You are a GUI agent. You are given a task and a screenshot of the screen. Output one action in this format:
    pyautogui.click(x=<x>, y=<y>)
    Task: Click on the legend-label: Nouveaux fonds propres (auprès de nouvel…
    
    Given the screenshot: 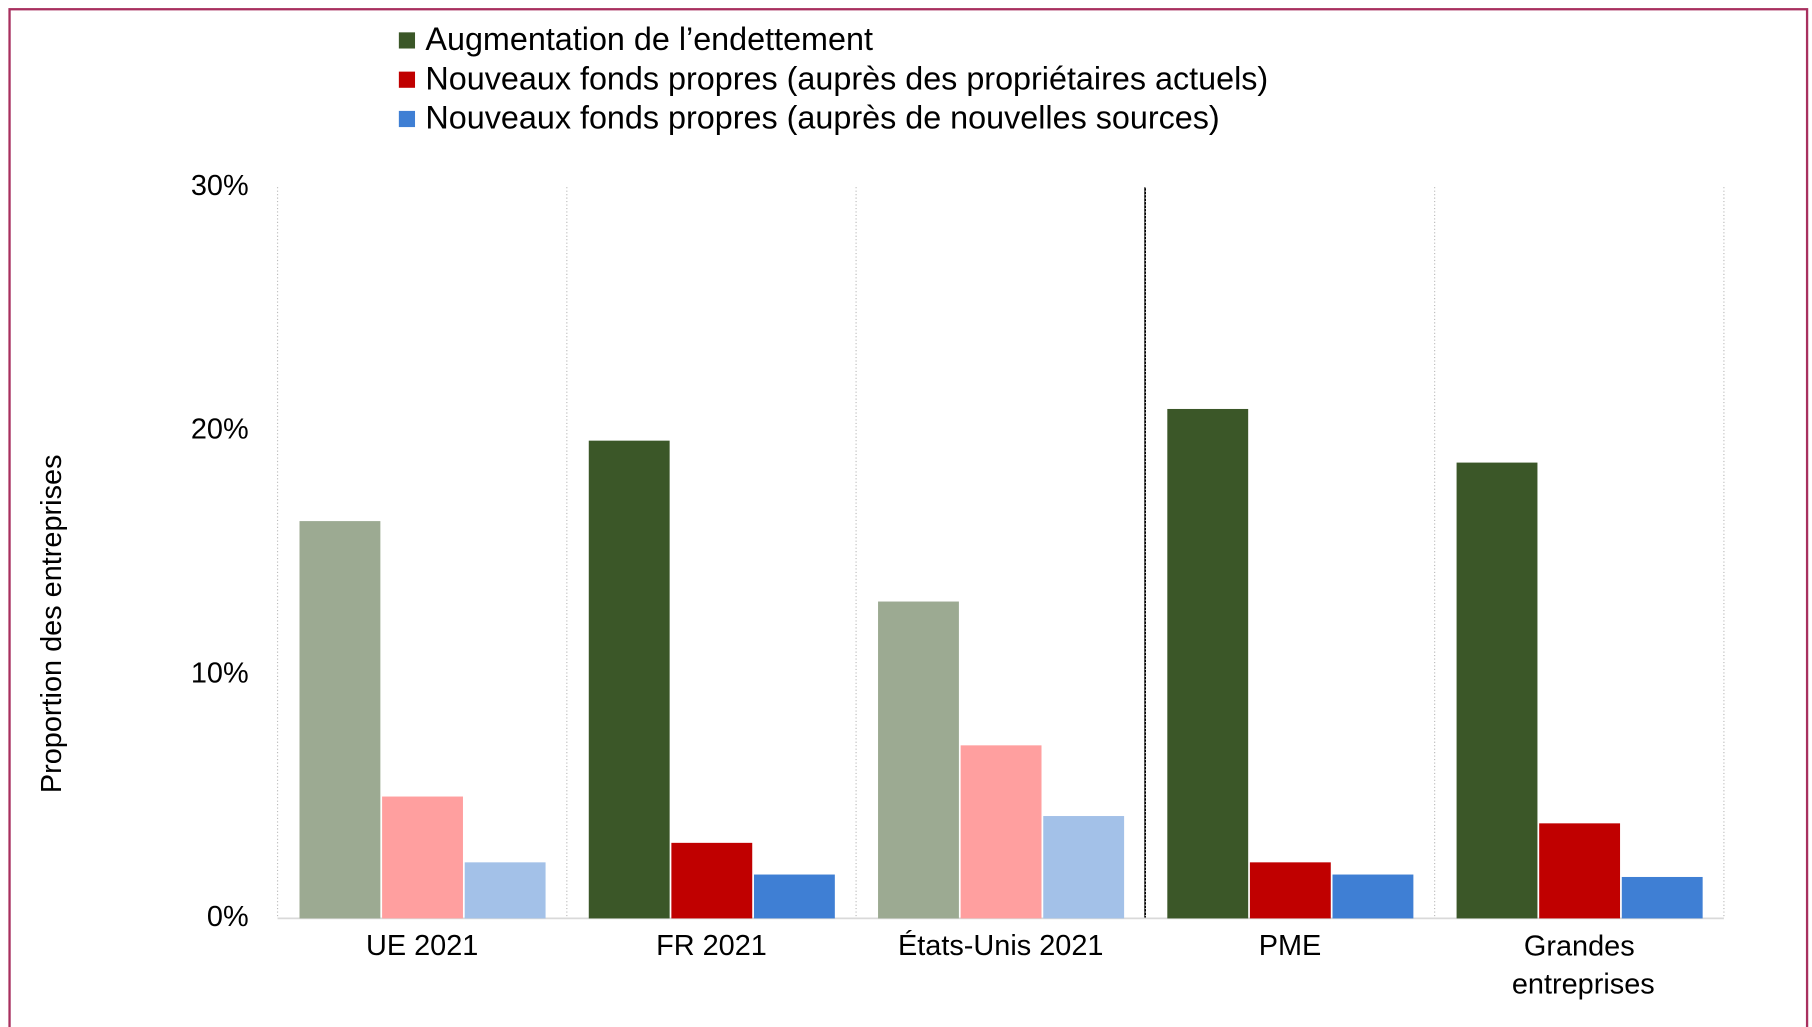 What is the action you would take?
    pyautogui.click(x=822, y=118)
    